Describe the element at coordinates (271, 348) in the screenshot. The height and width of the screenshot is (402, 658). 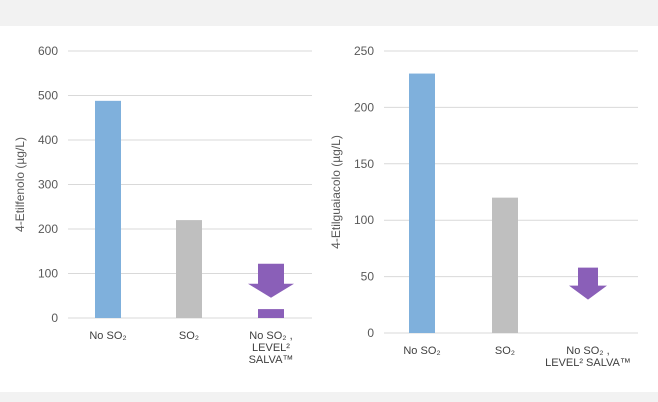
I see `category-label: LEVEL²` at that location.